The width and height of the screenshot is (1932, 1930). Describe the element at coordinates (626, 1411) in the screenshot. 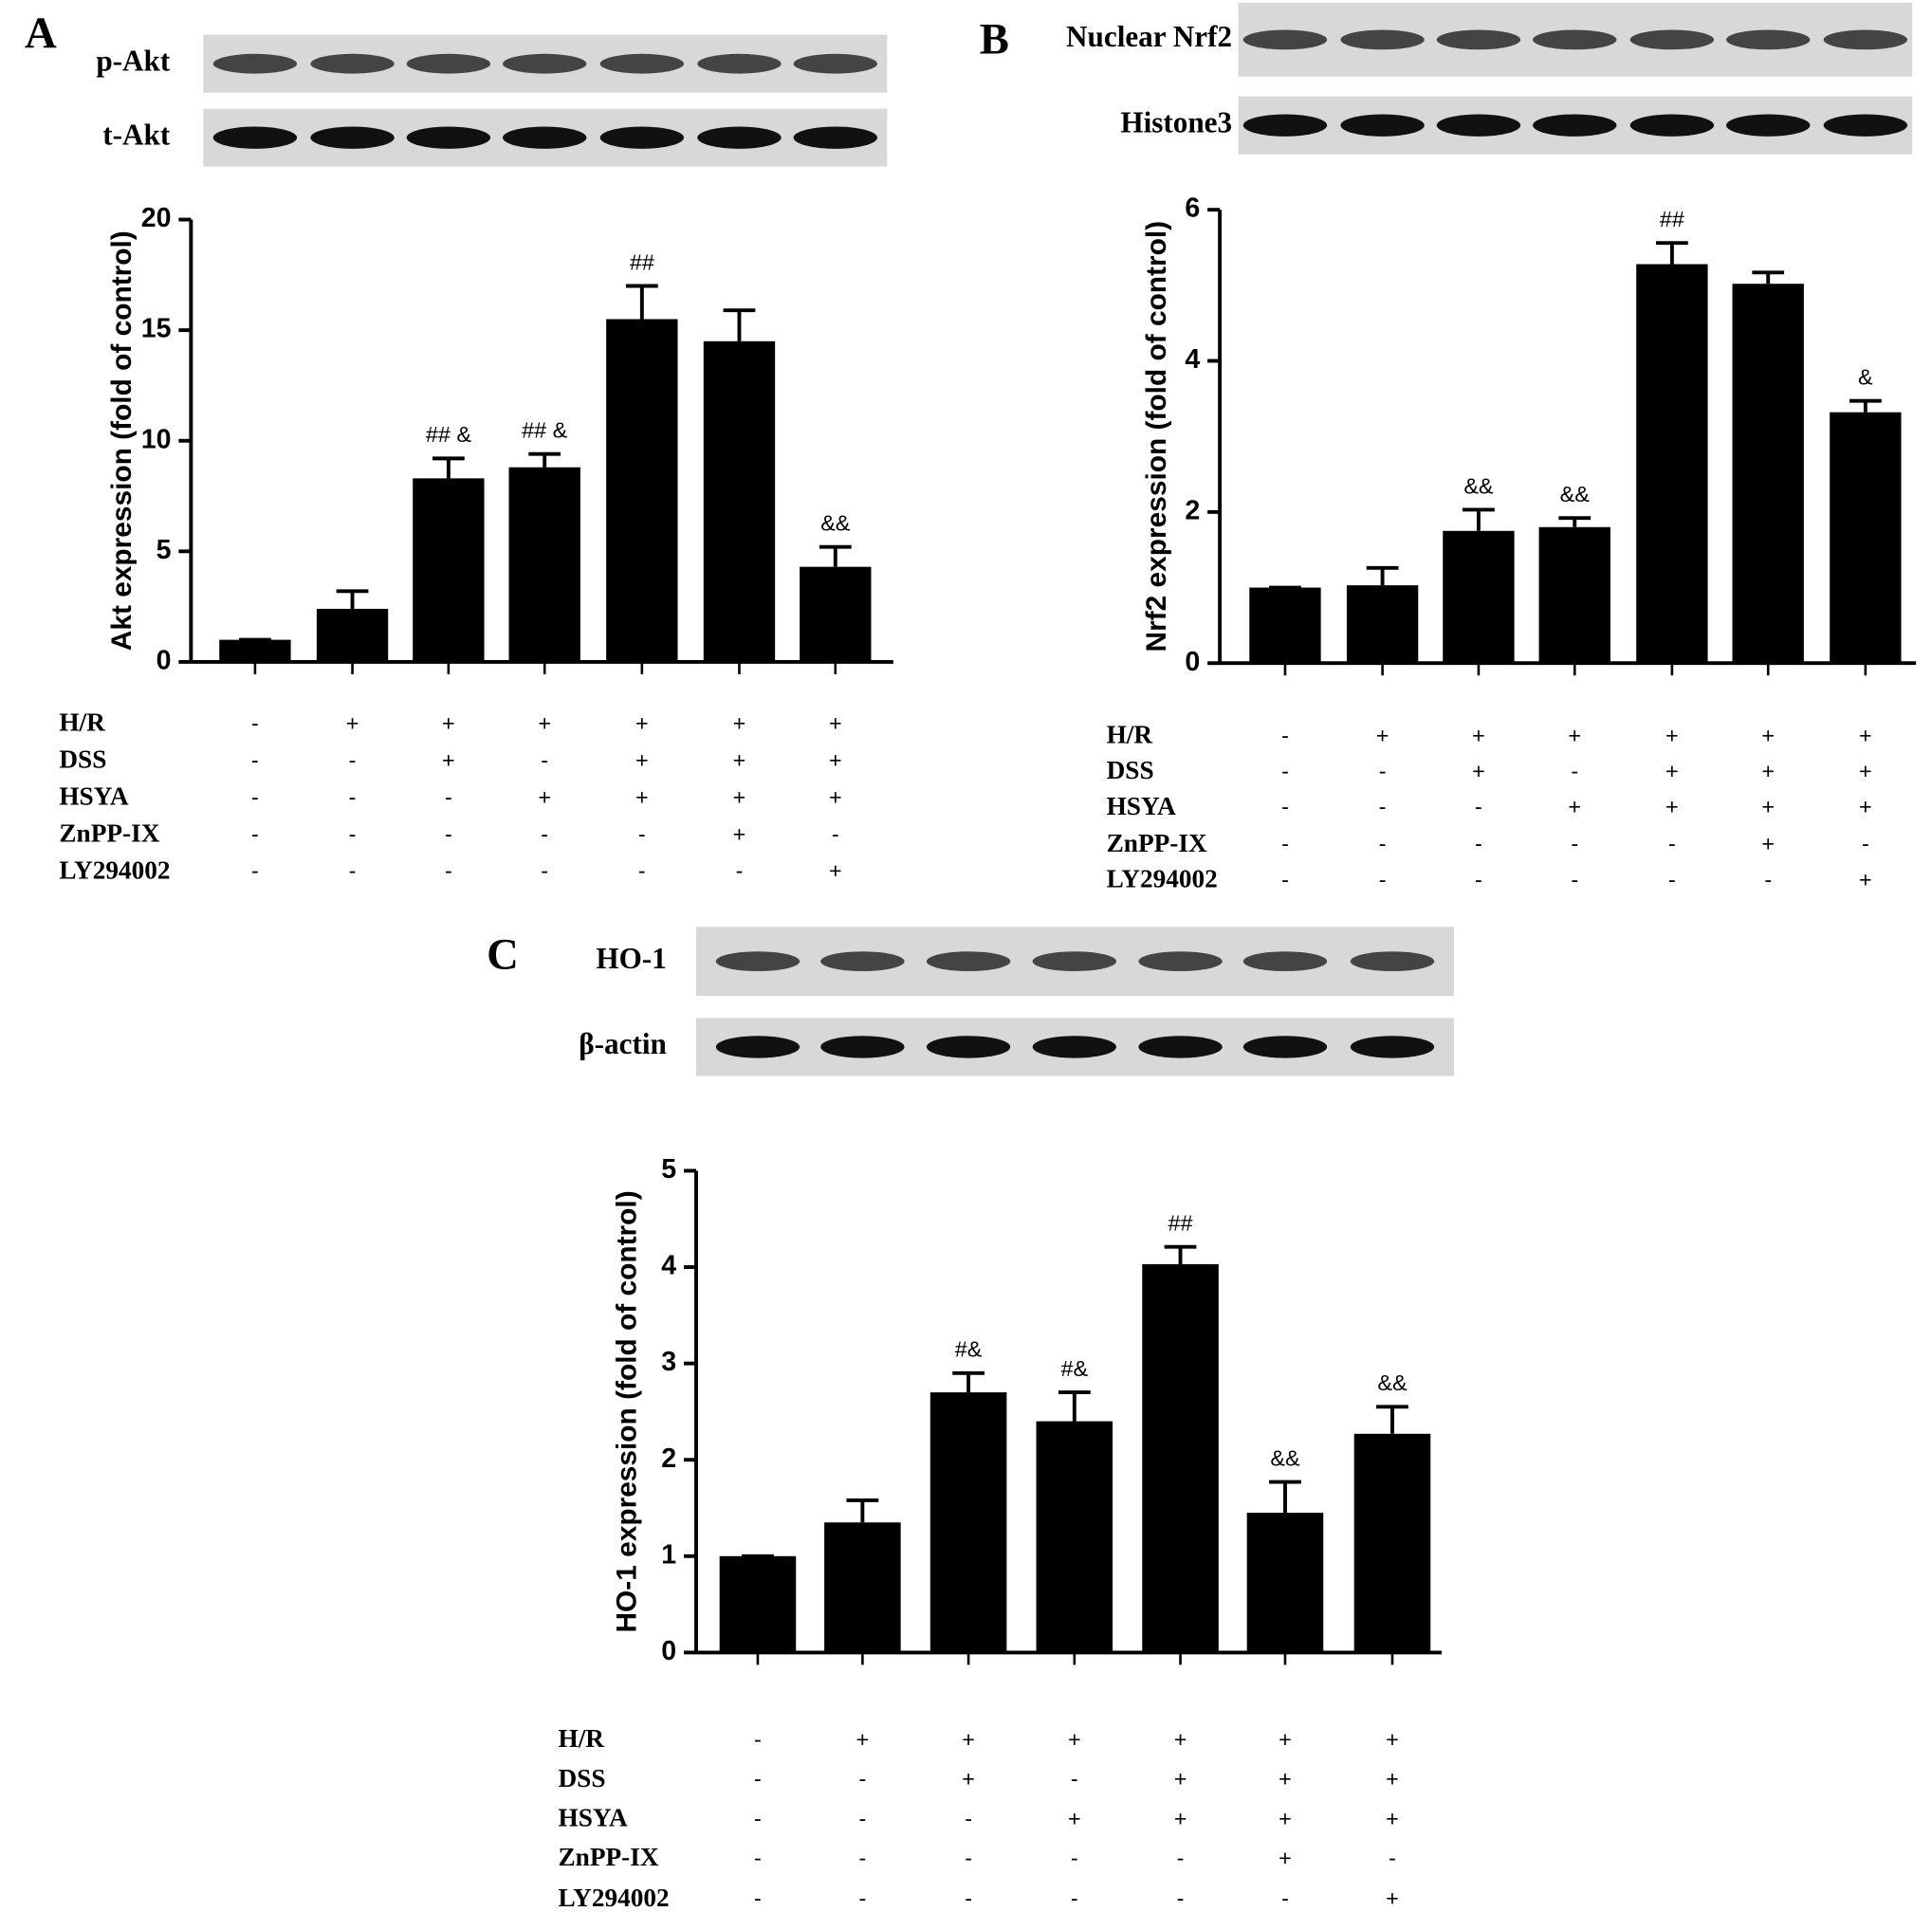

I see `y-axis-label: HO-1 expression (fold of control)` at that location.